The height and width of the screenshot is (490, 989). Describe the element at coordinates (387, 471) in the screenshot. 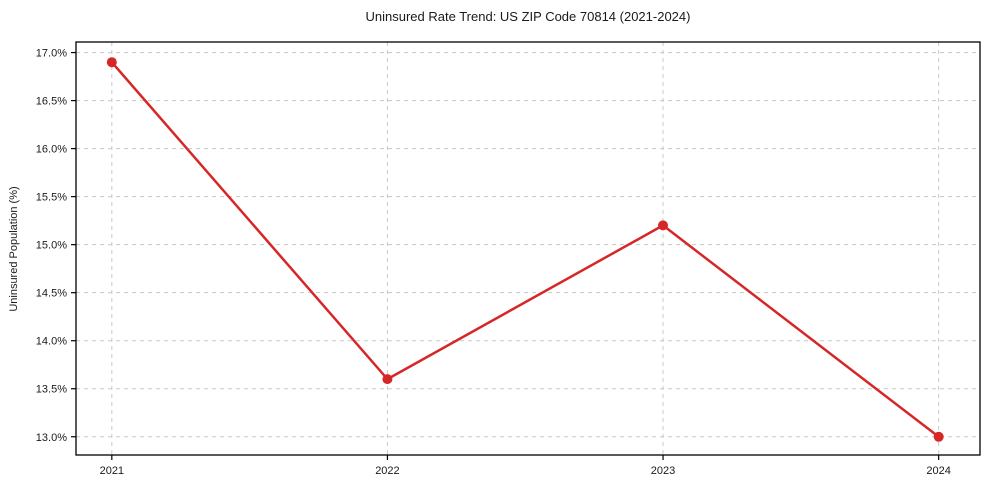

I see `x-tick-label: 2022` at that location.